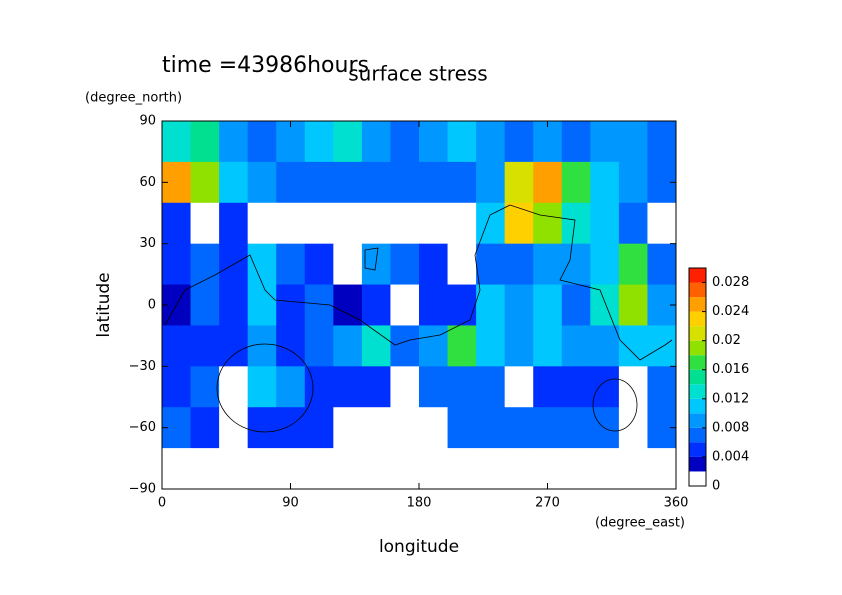  What do you see at coordinates (147, 243) in the screenshot?
I see `y-tick-label: 30` at bounding box center [147, 243].